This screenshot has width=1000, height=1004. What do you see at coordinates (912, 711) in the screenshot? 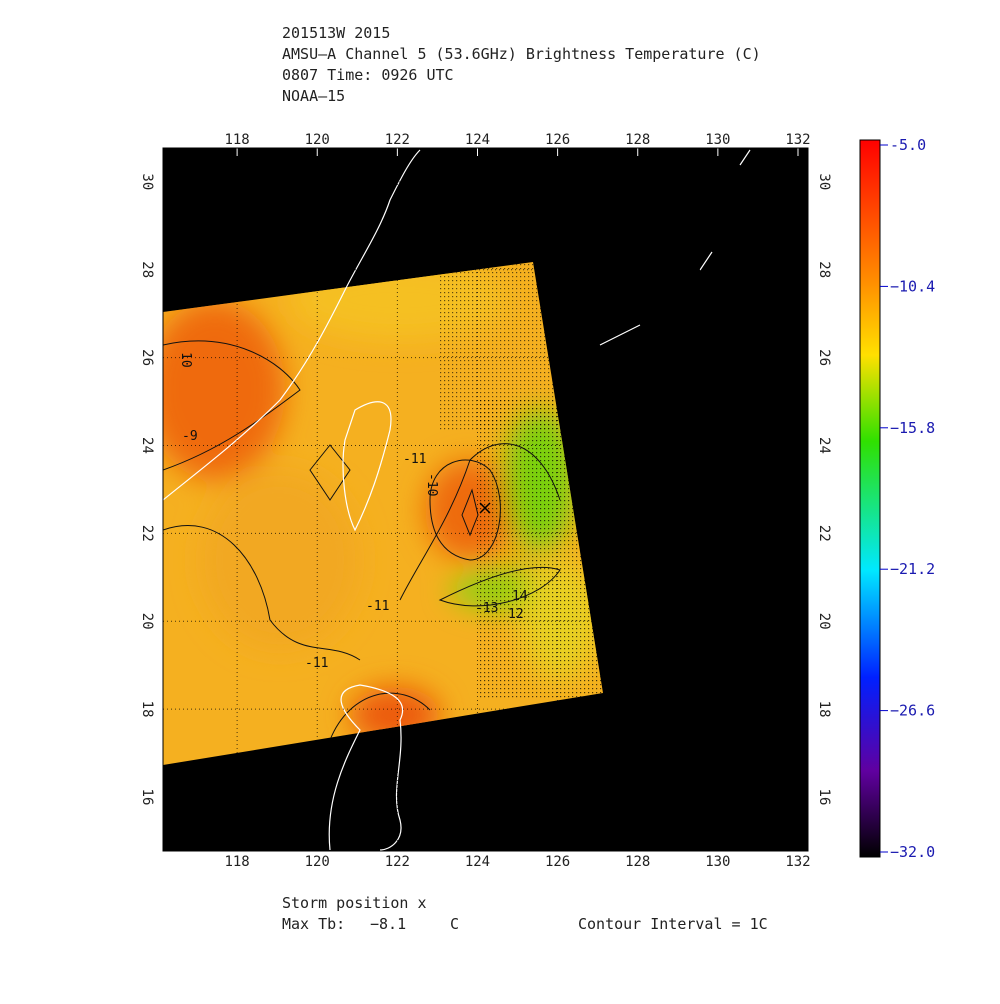
I see `colorbar-label: −26.6` at bounding box center [912, 711].